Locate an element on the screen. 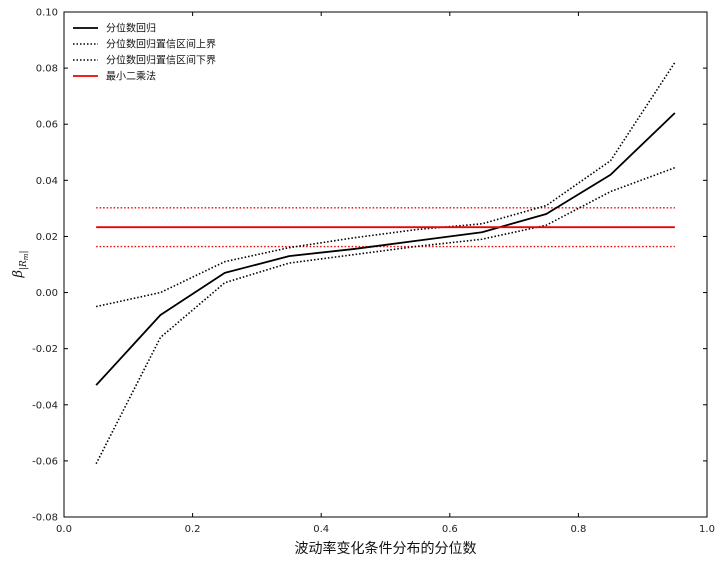  x-tick-label: 0.2 is located at coordinates (193, 529).